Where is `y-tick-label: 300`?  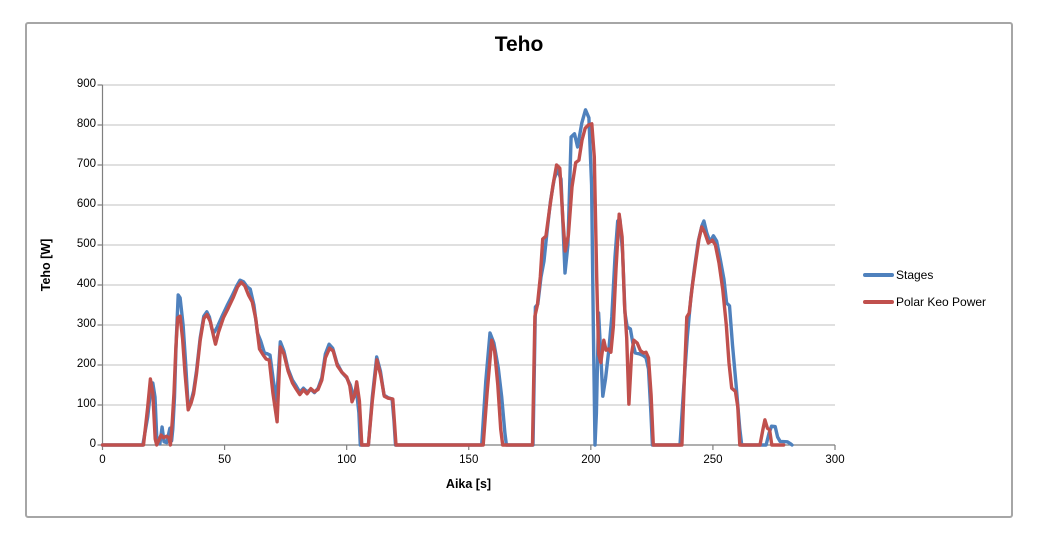 y-tick-label: 300 is located at coordinates (86, 324).